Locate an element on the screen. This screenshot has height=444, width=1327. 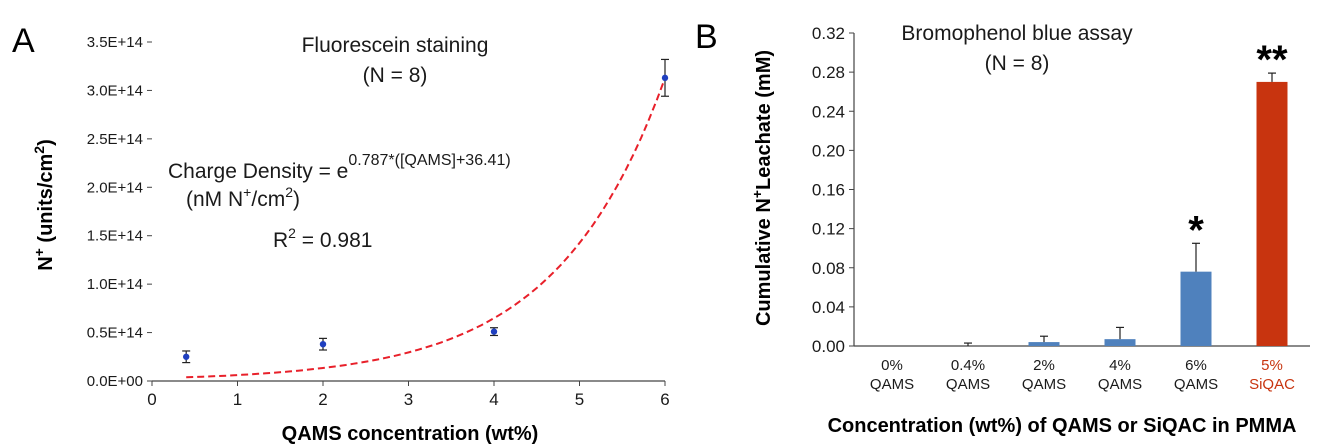
panel-a-x-tick-label: 0 is located at coordinates (151, 399).